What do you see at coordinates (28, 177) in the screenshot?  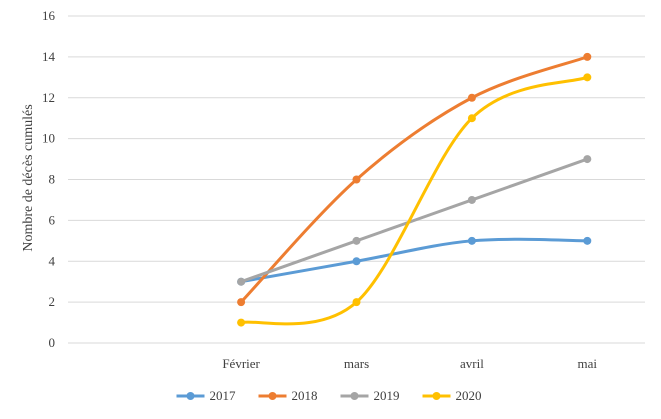 I see `y-axis-title: Nombre de décès cumulés` at bounding box center [28, 177].